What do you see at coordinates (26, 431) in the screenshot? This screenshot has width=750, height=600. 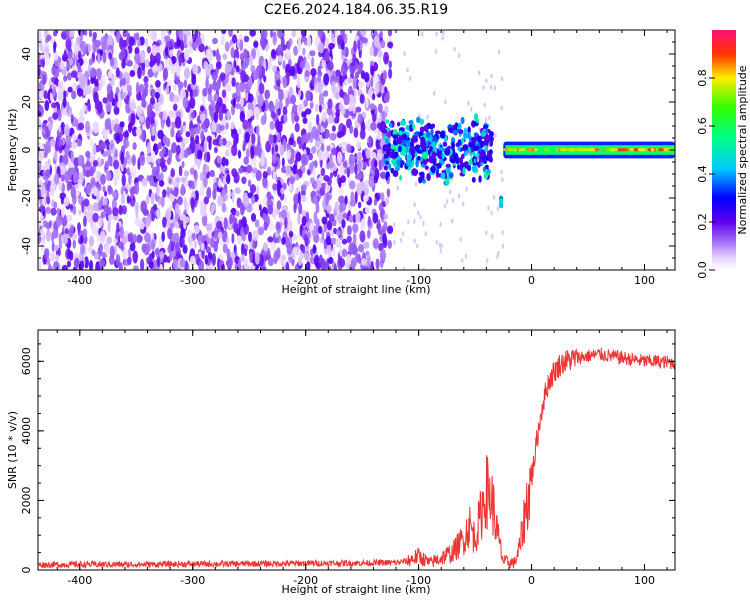 I see `y-tick-label: 4000` at bounding box center [26, 431].